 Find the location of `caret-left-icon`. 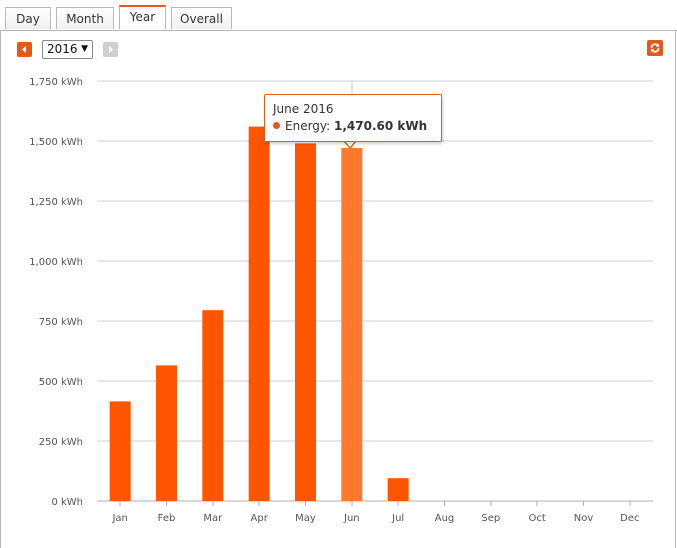

caret-left-icon is located at coordinates (24, 49).